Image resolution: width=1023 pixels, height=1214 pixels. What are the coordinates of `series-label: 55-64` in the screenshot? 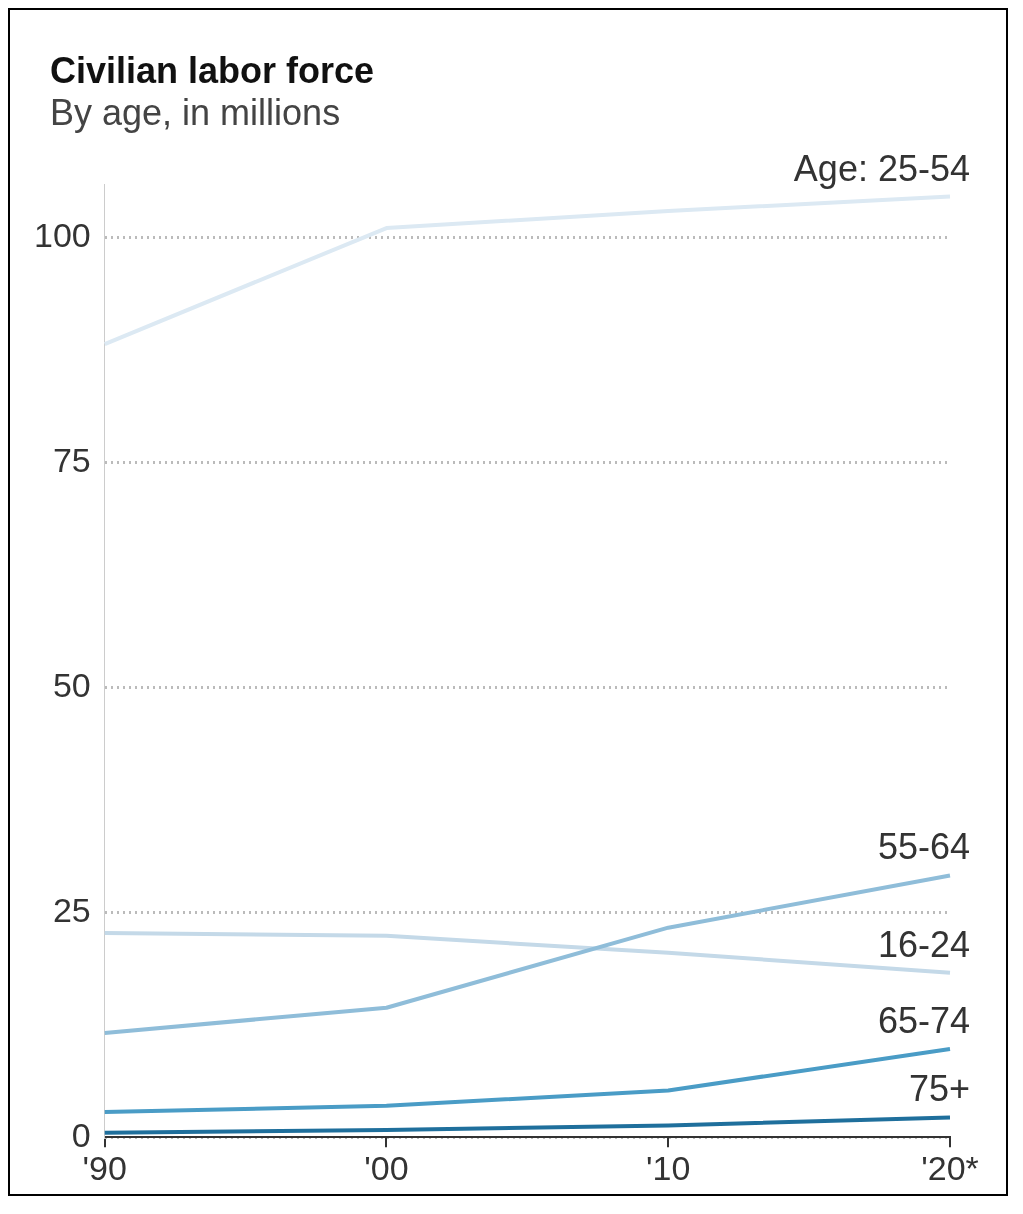 It's located at (923, 847).